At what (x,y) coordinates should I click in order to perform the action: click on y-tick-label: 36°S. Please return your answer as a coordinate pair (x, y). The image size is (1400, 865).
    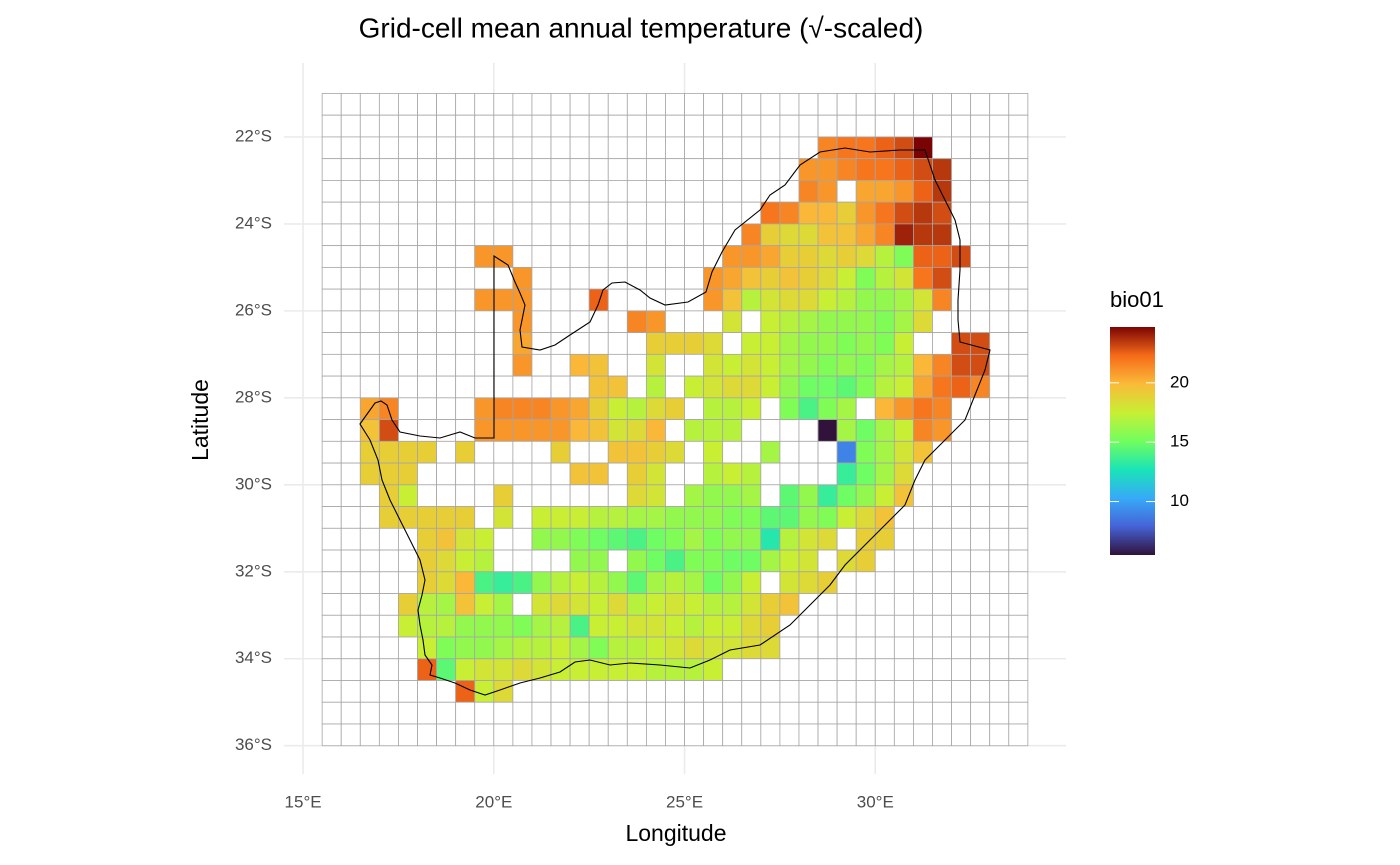
    Looking at the image, I should click on (253, 744).